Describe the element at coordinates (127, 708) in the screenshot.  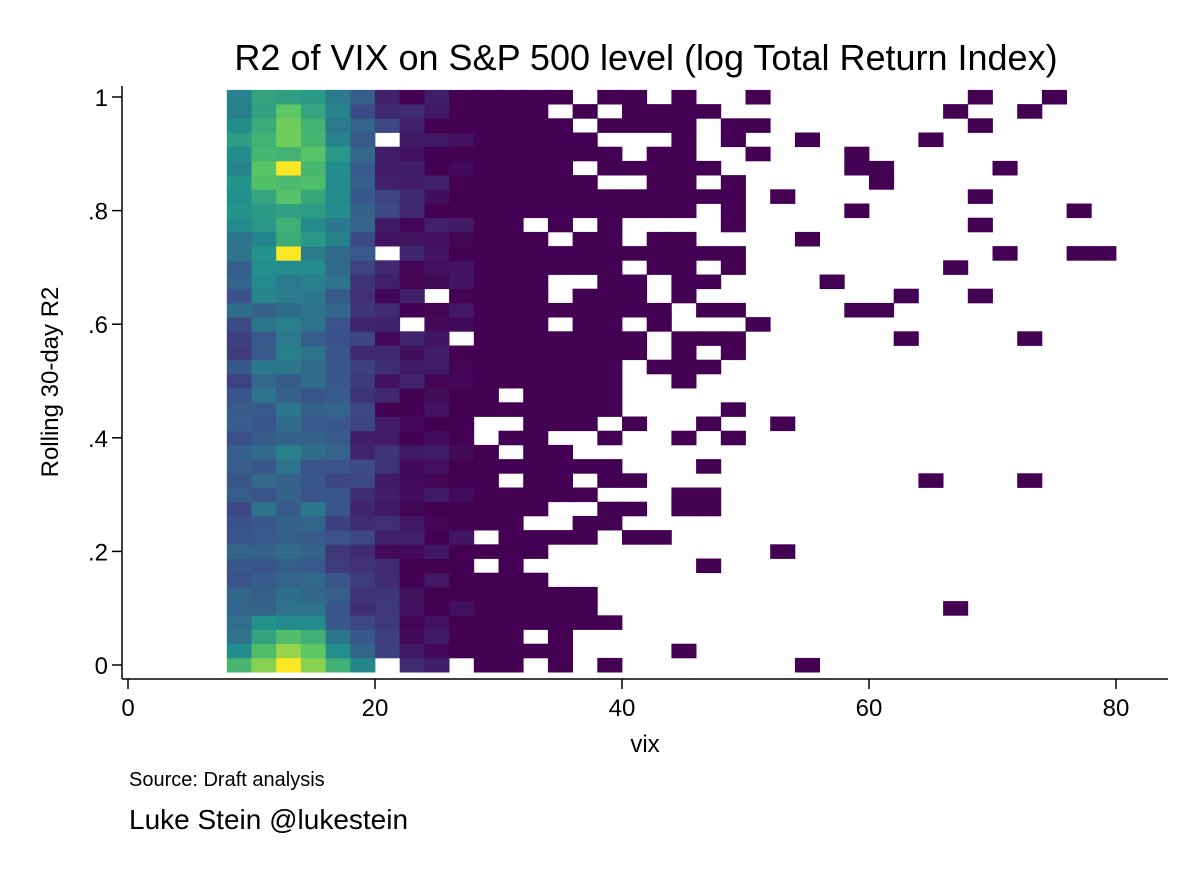
I see `x-tick-label: 0` at that location.